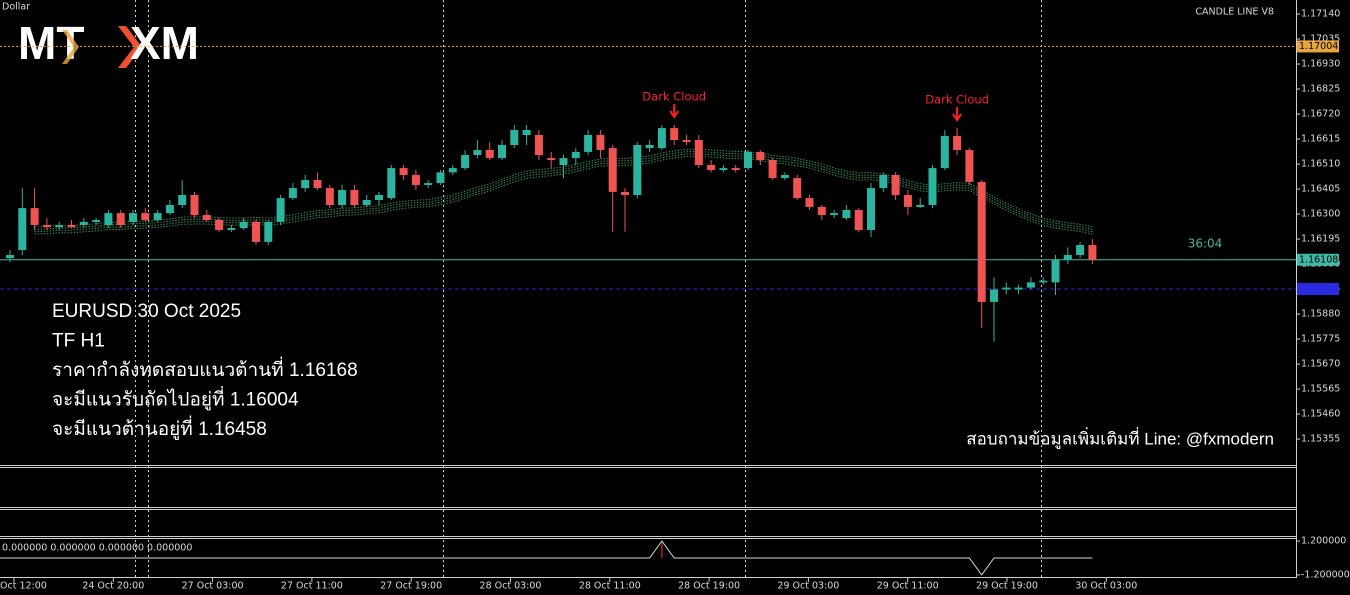 Image resolution: width=1350 pixels, height=595 pixels. Describe the element at coordinates (411, 586) in the screenshot. I see `x-tick-label: 27 Oct 19:00` at that location.